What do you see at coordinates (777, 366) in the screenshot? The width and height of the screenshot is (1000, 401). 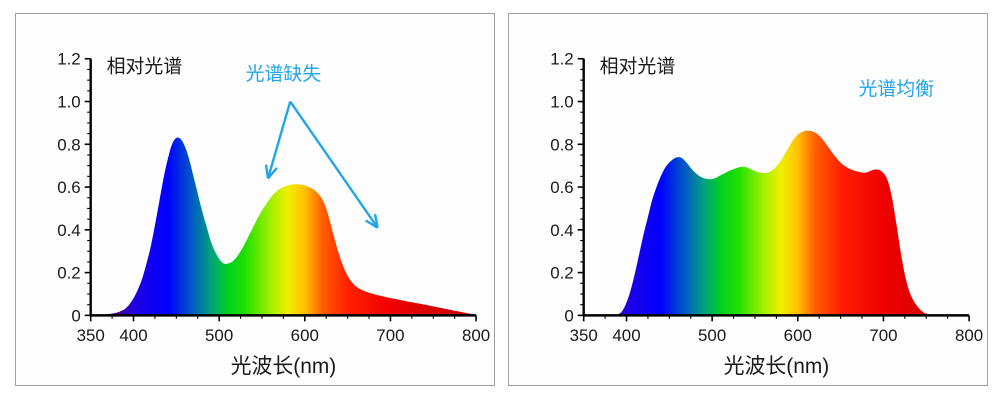 I see `x-axis-label-right: 光波长(nm)` at bounding box center [777, 366].